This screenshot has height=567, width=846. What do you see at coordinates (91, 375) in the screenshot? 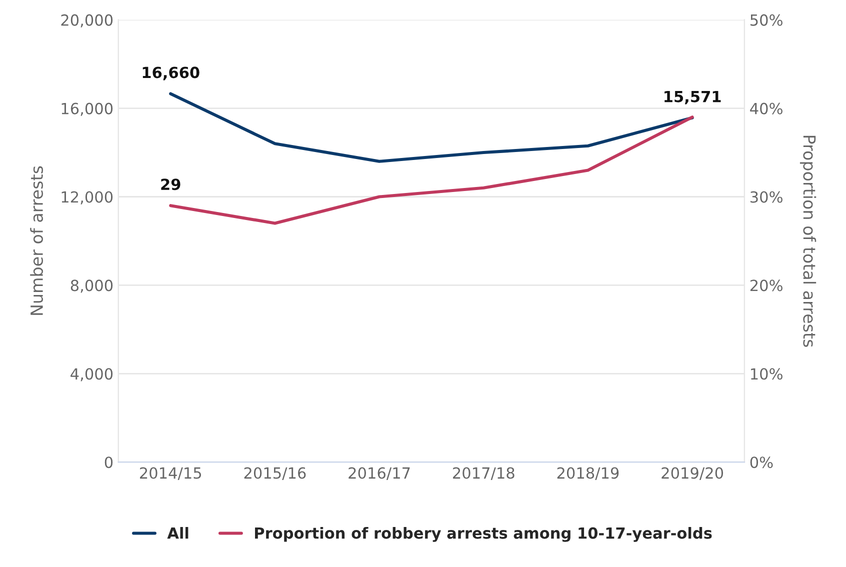
I see `y-tick-label: 4,000` at bounding box center [91, 375].